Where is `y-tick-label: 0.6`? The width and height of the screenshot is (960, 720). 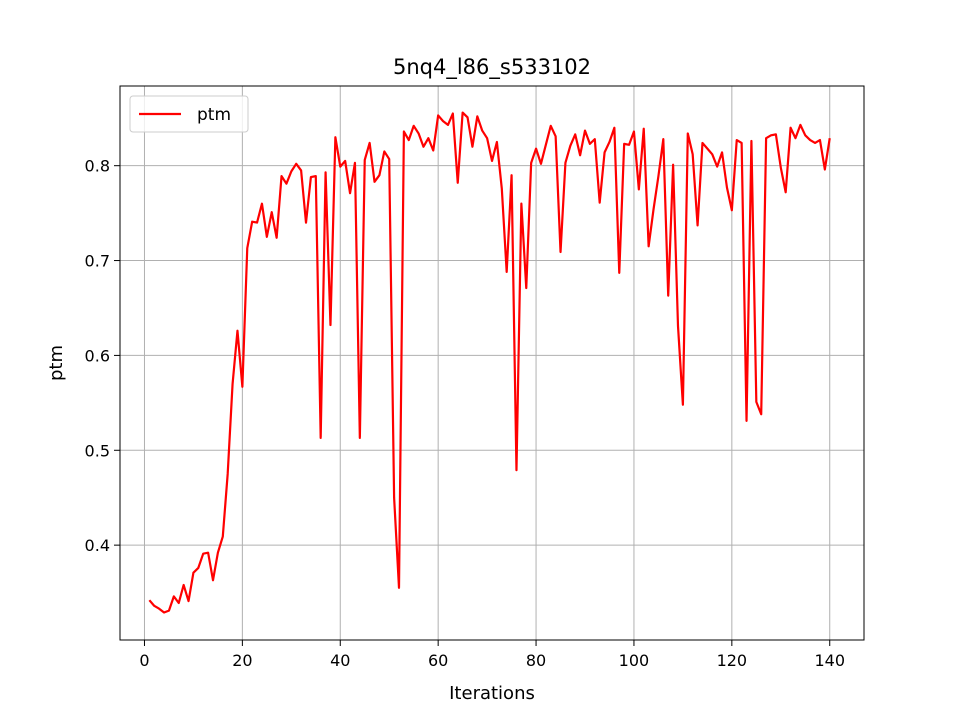 y-tick-label: 0.6 is located at coordinates (97, 355).